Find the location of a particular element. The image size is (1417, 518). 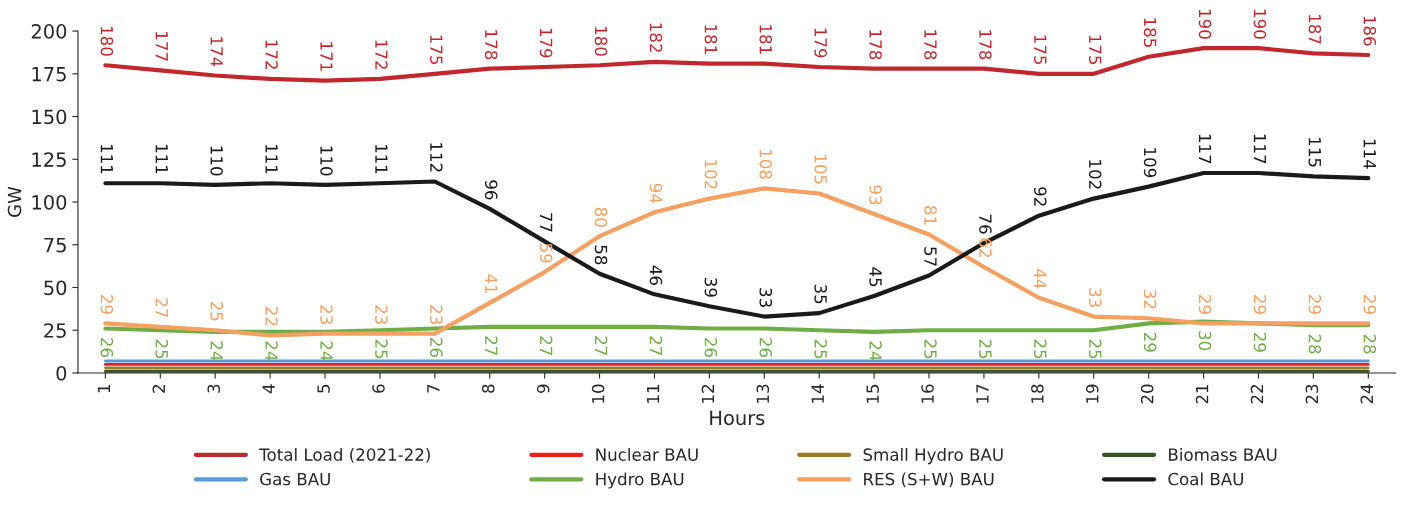

data-label: 115 is located at coordinates (1314, 152).